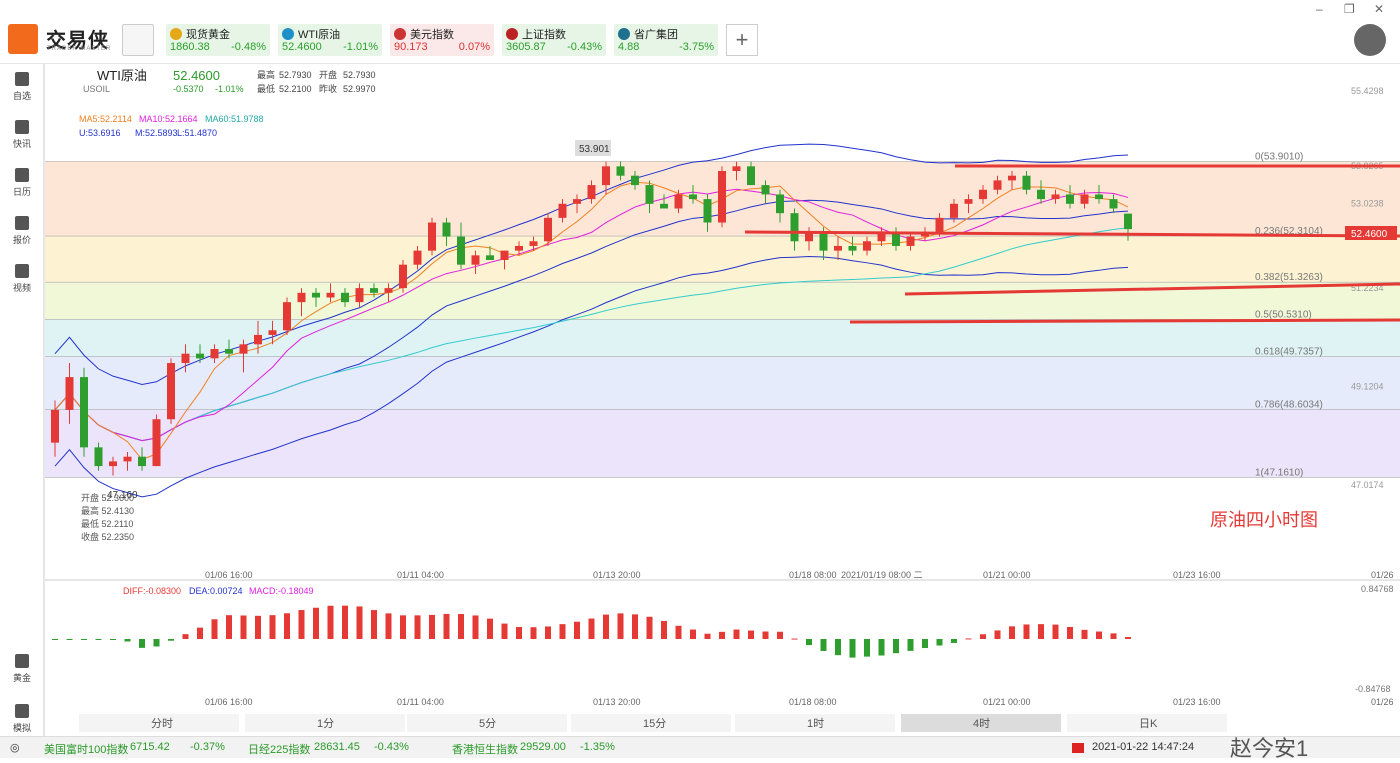 The width and height of the screenshot is (1400, 763). I want to click on timeframe-label: 日K, so click(1148, 724).